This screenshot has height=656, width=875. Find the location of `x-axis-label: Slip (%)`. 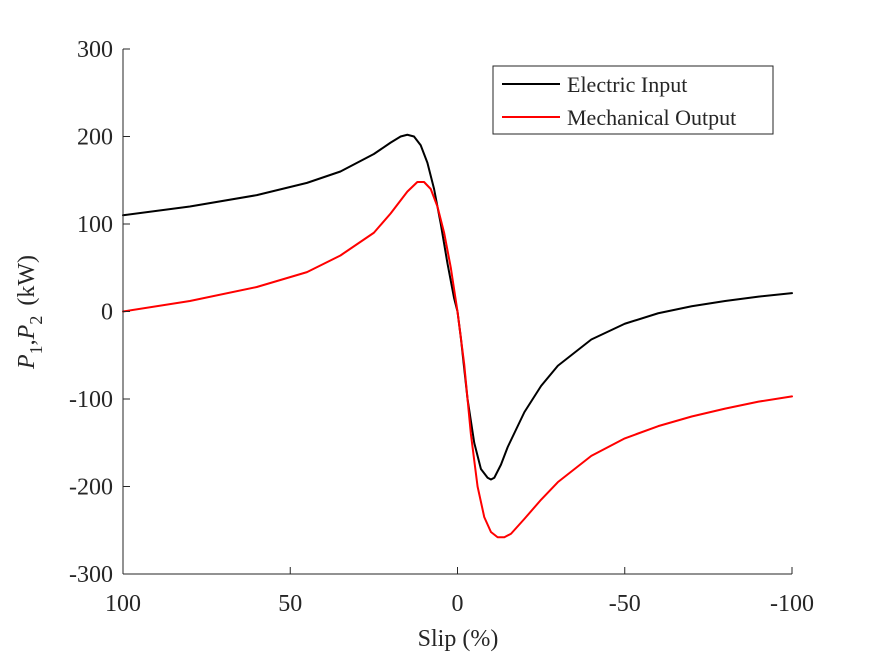

x-axis-label: Slip (%) is located at coordinates (458, 639).